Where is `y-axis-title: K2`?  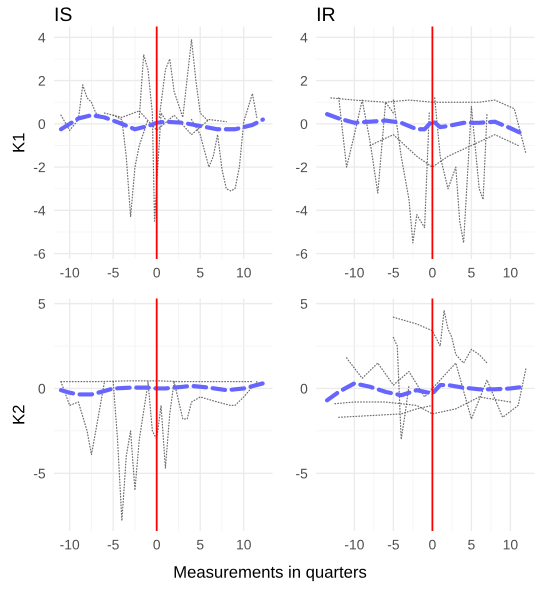
y-axis-title: K2 is located at coordinates (18, 414).